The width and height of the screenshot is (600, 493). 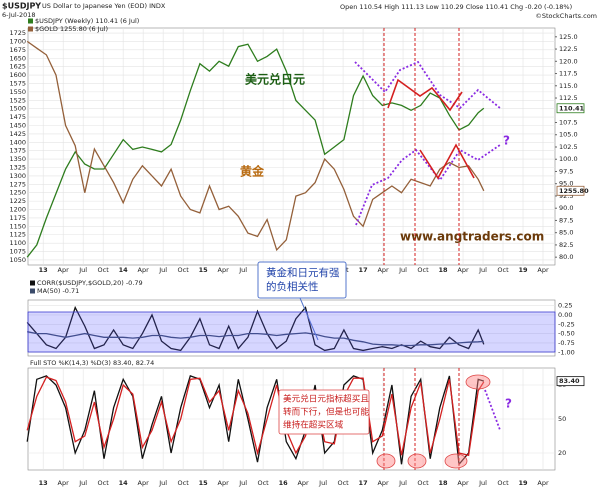 What do you see at coordinates (17, 109) in the screenshot?
I see `y-tick-label: 1500` at bounding box center [17, 109].